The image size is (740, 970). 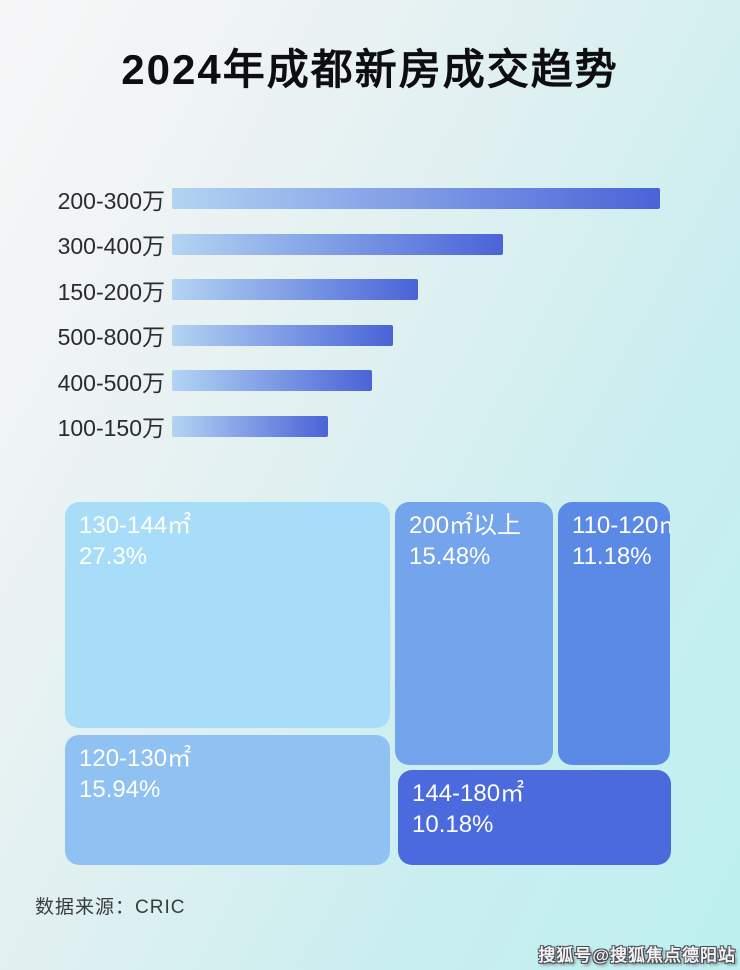 I want to click on bar-row: 200-300万, so click(x=370, y=199).